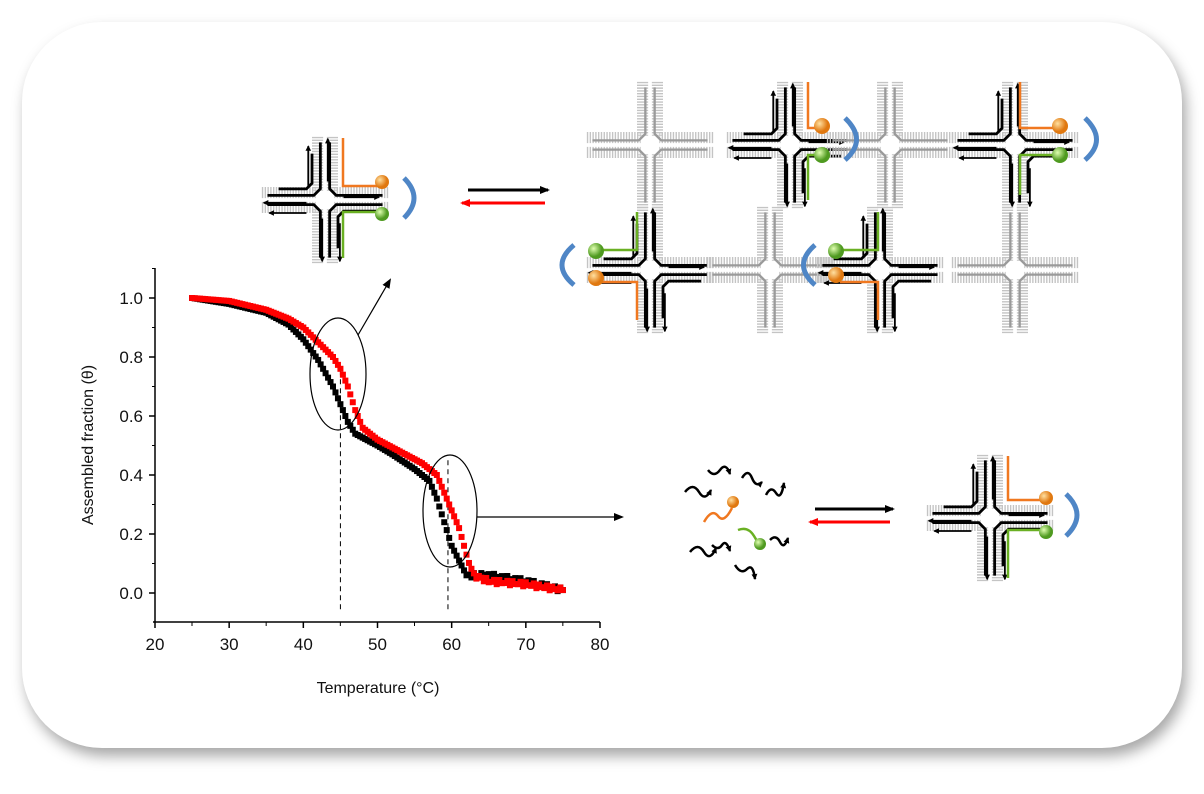  I want to click on y-axis-label: Assembled fraction (θ), so click(88, 445).